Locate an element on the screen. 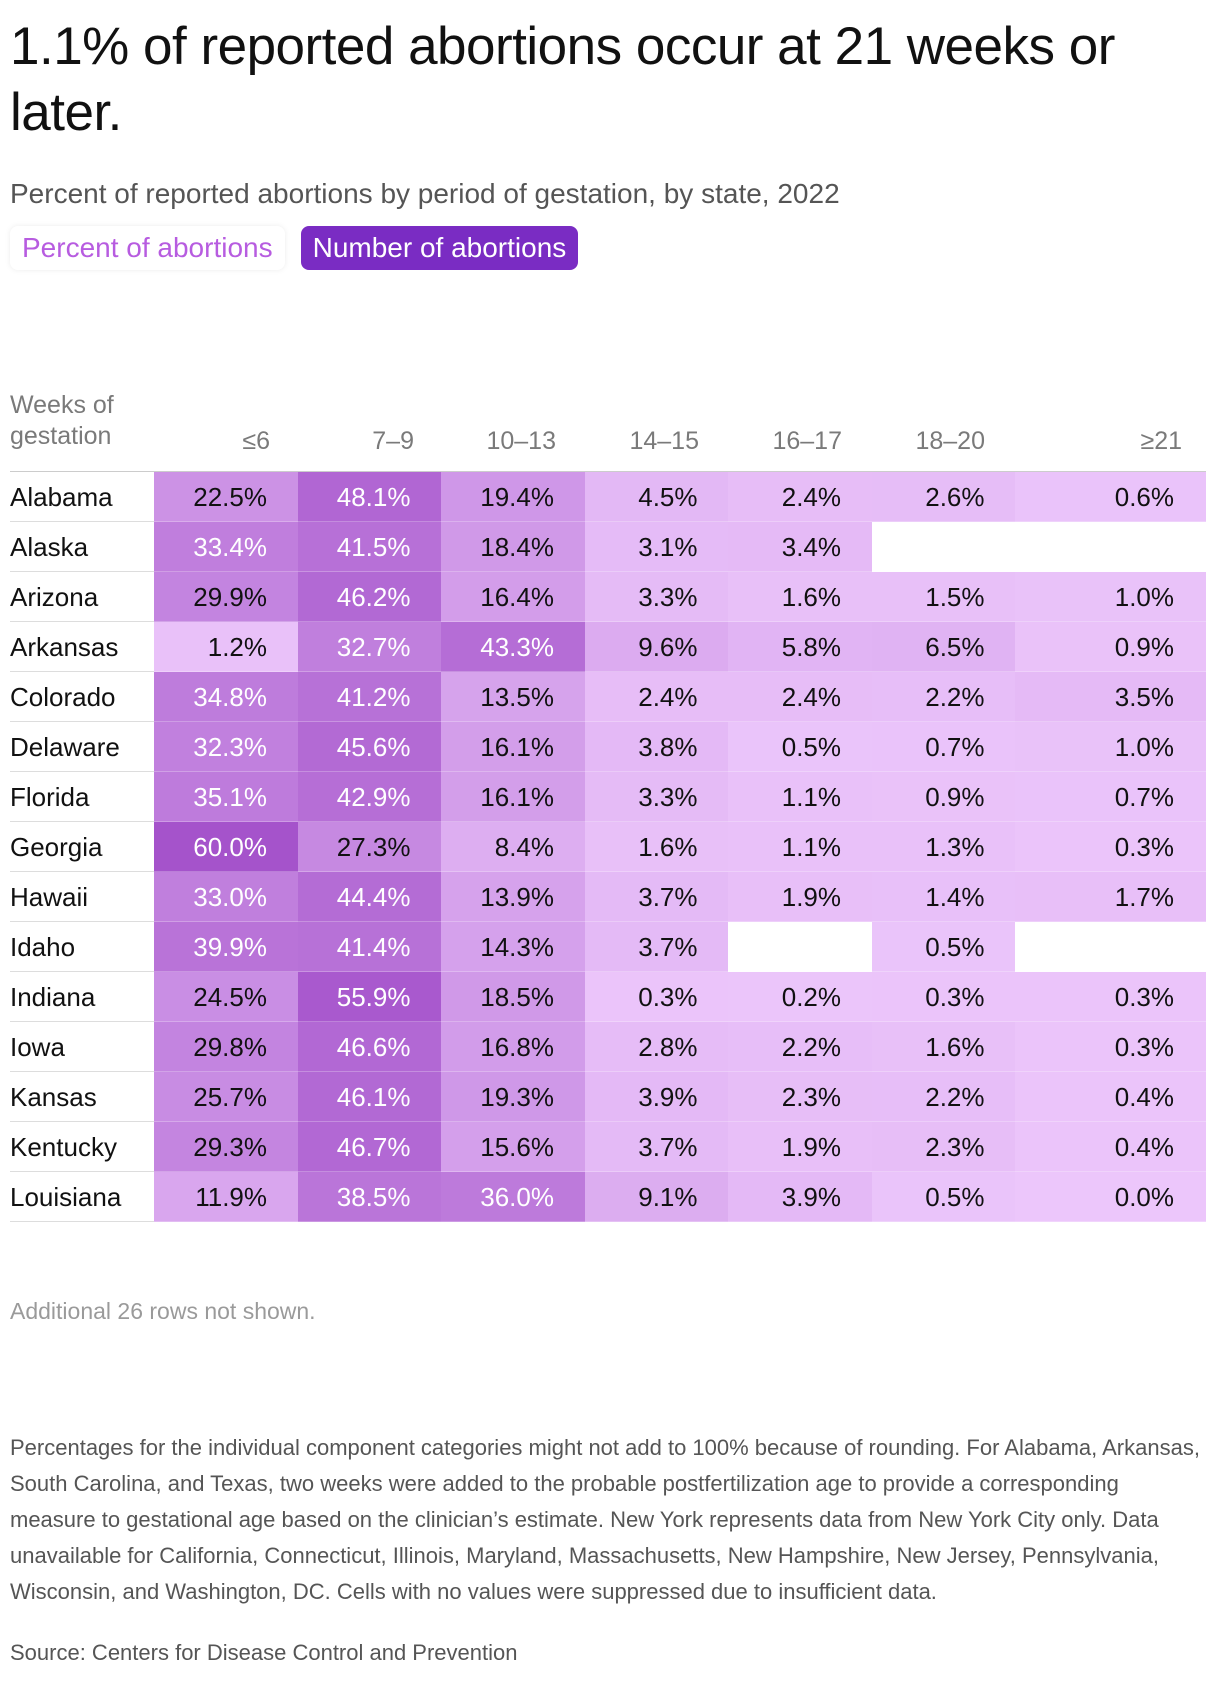  heatmap-cell: 5.8% is located at coordinates (800, 647).